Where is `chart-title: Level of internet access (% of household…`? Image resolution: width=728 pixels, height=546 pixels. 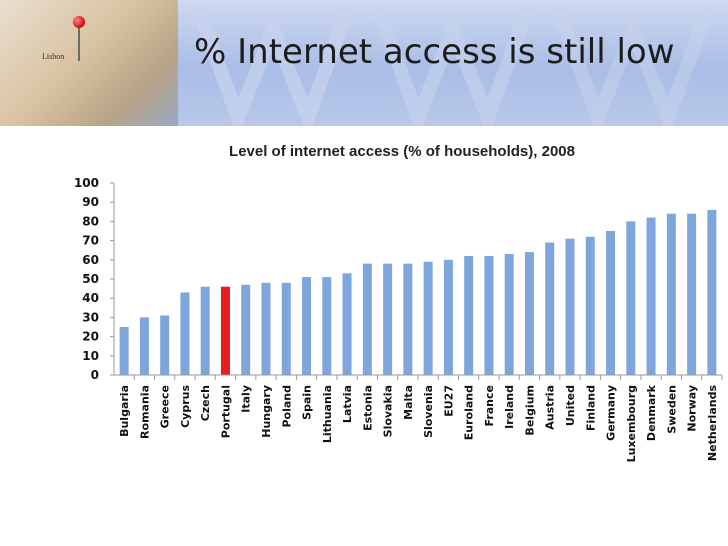 chart-title: Level of internet access (% of household… is located at coordinates (402, 151).